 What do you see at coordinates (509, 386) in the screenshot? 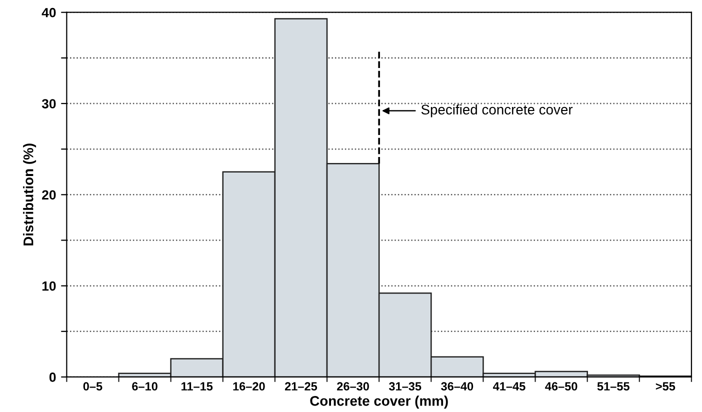
I see `x-tick-label: 41–45` at bounding box center [509, 386].